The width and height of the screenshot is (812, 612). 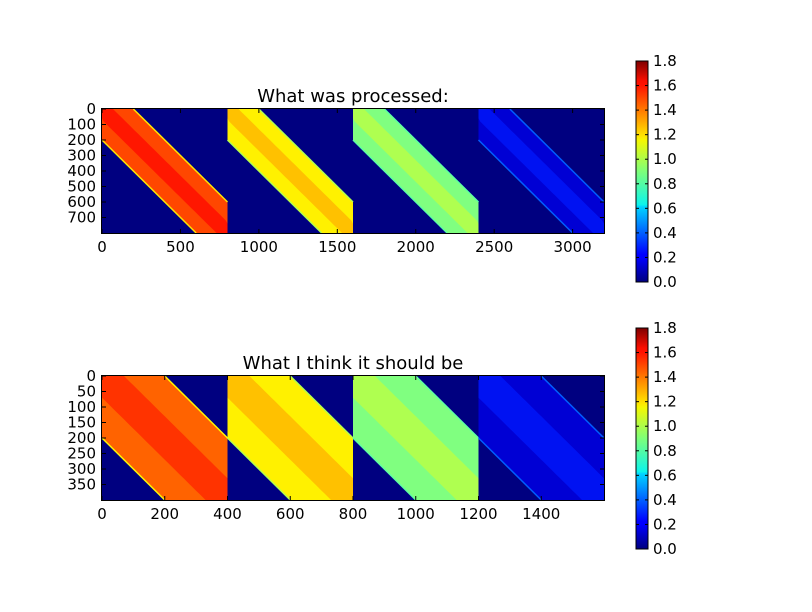 I want to click on x-tick-label: 200, so click(x=164, y=514).